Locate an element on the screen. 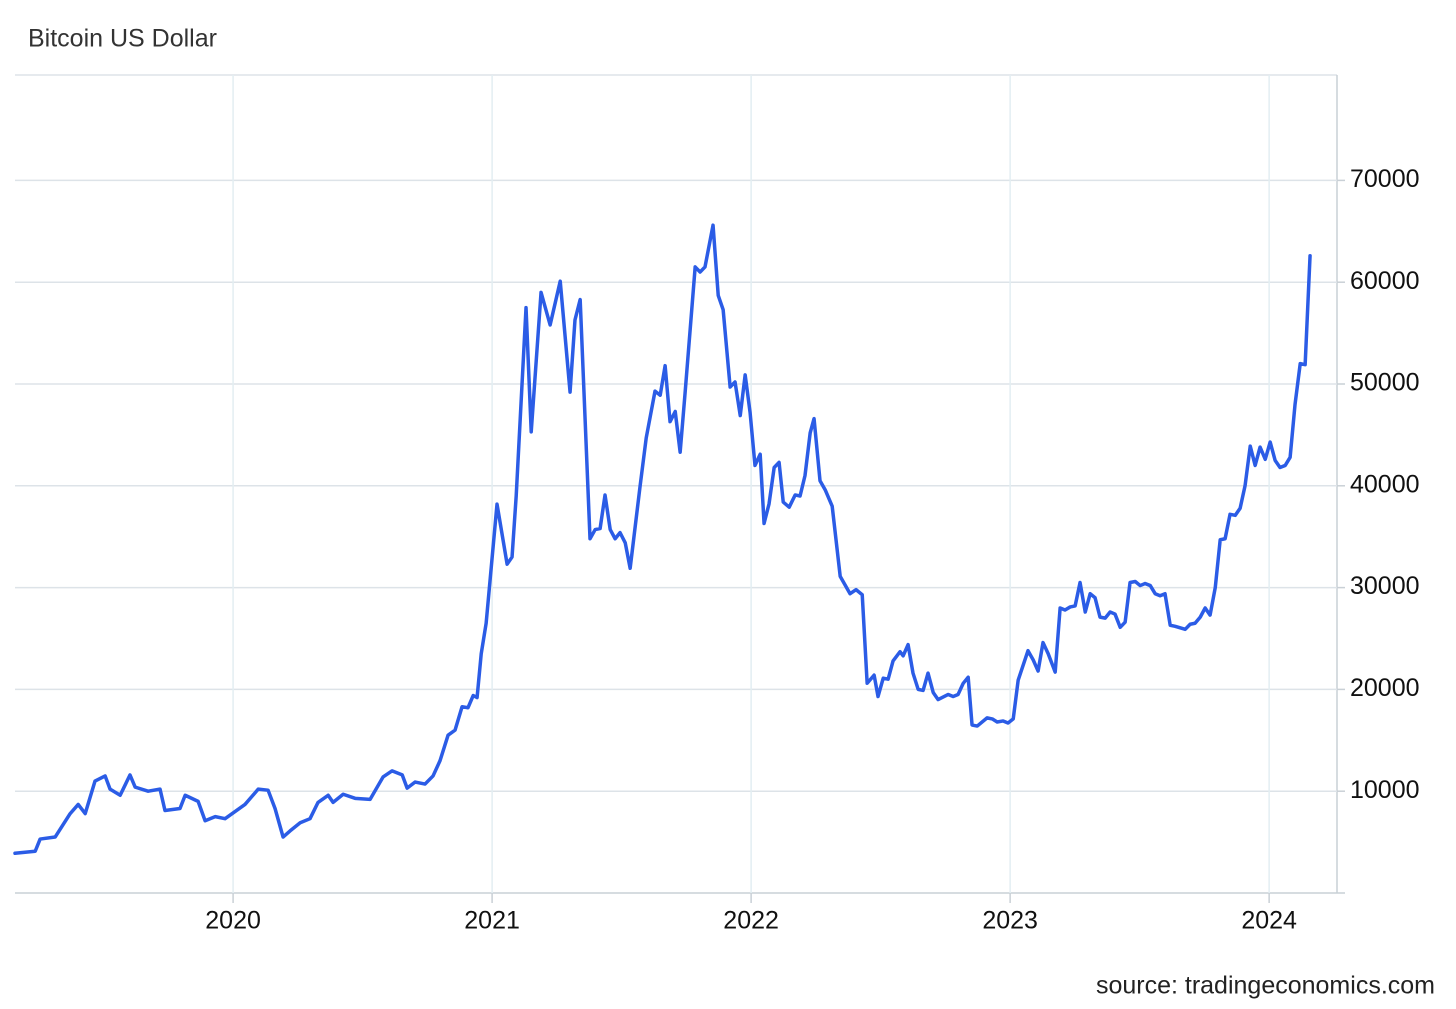  y-tick-label: 10000 is located at coordinates (1385, 790).